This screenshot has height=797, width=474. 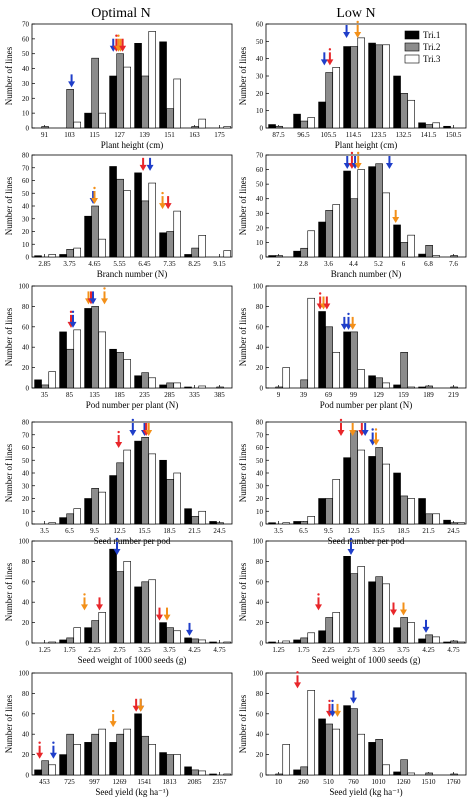 I want to click on x-tick-label: 219, so click(x=453, y=395).